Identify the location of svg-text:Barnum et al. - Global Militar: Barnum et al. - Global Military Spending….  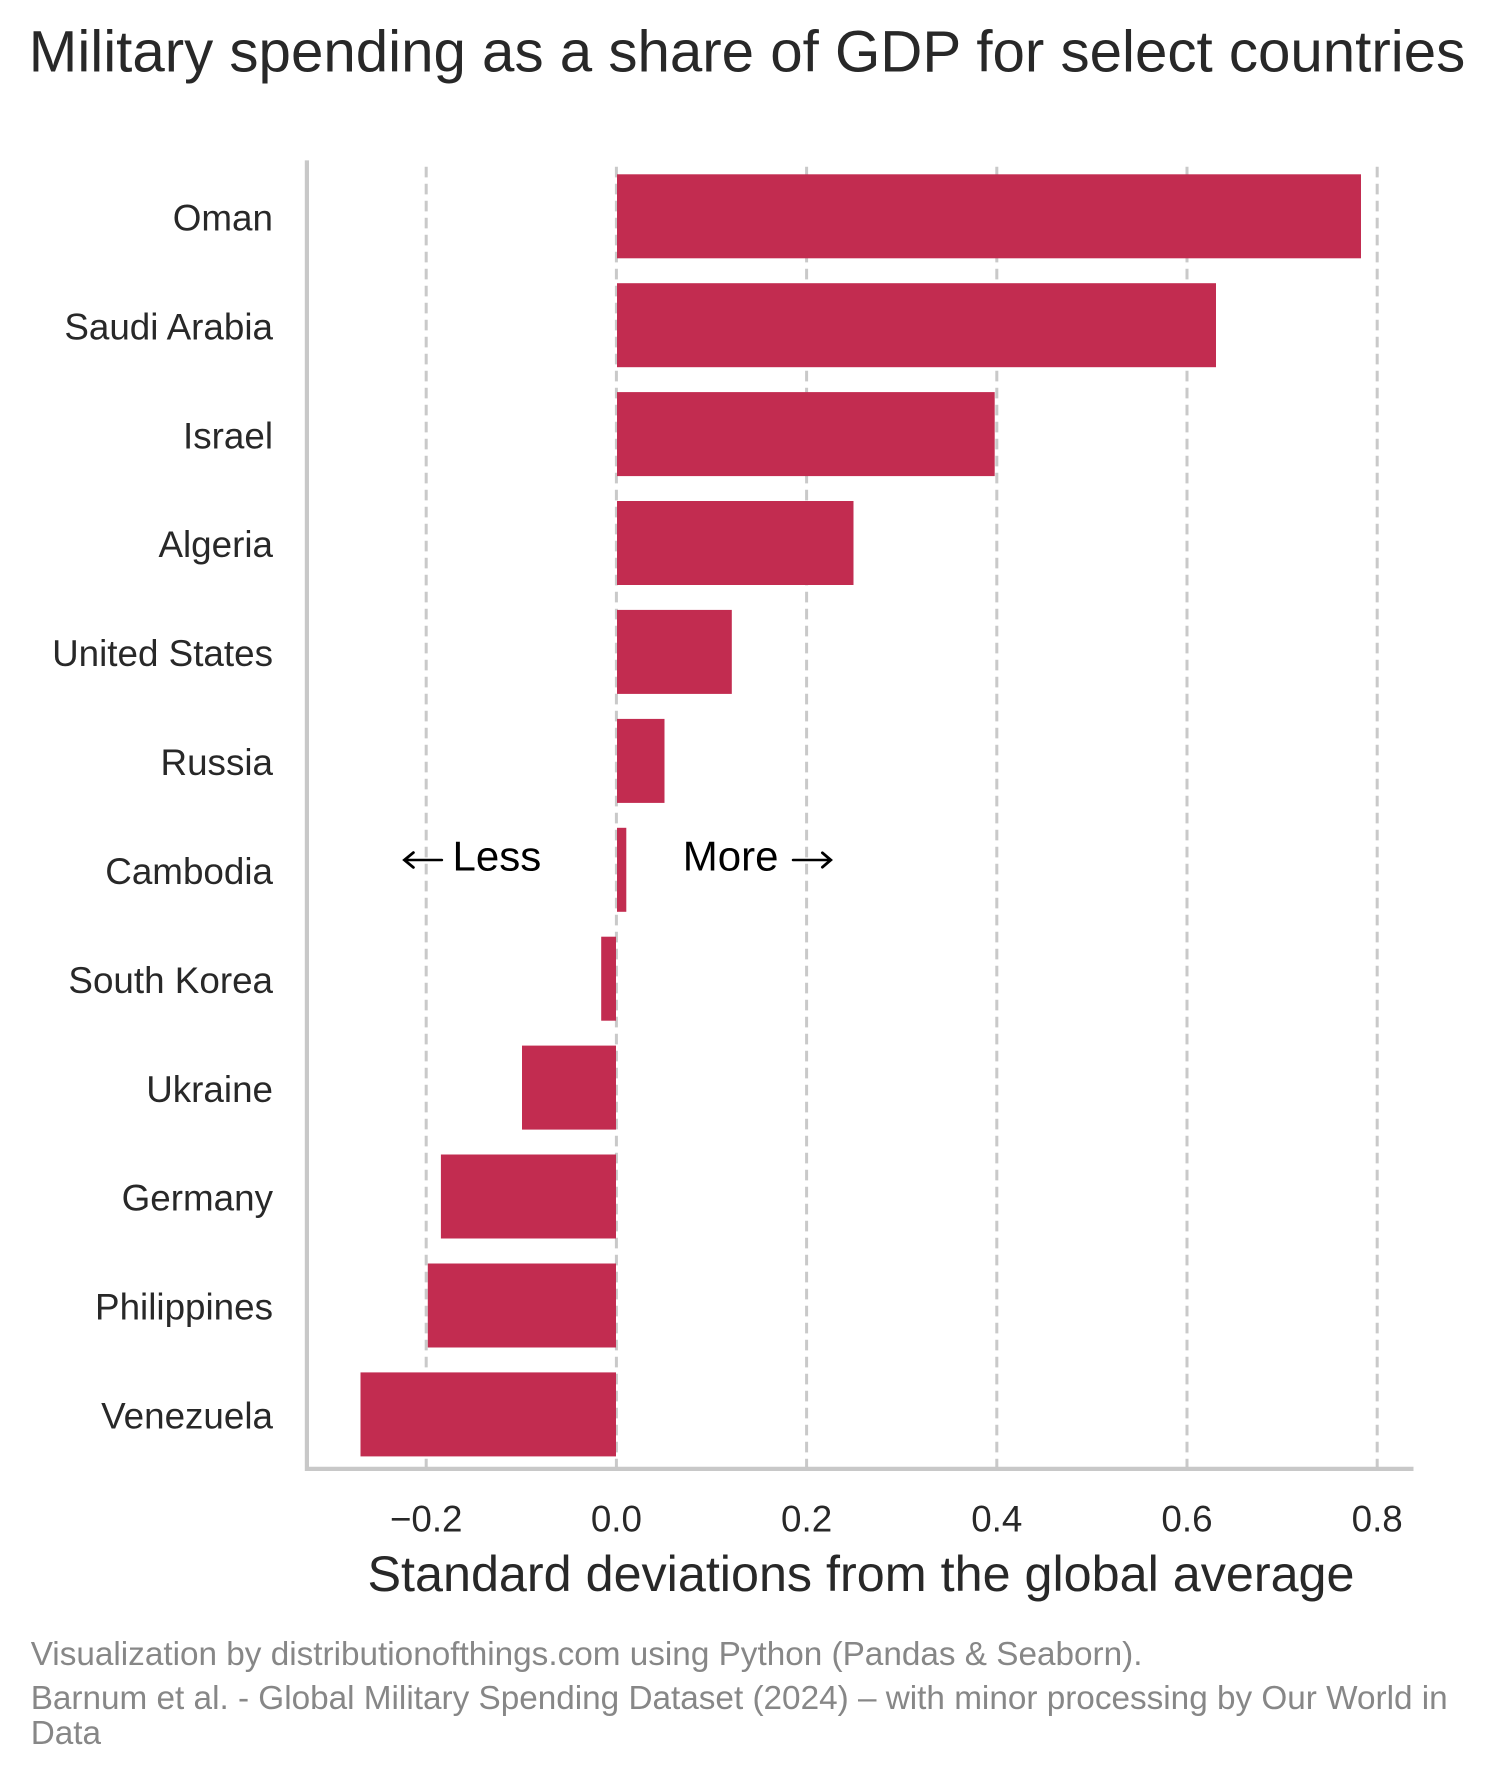
(739, 1698).